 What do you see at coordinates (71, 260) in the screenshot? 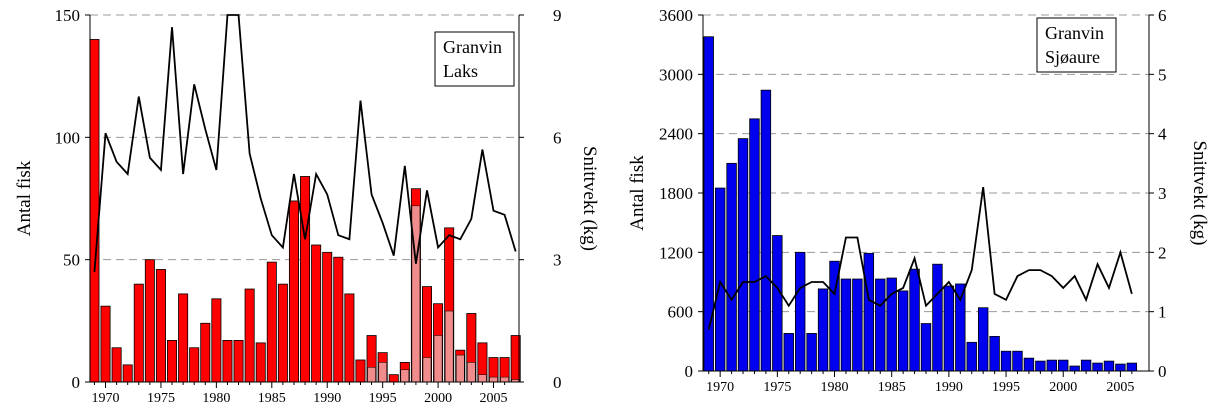
I see `y-tick-label: 50` at bounding box center [71, 260].